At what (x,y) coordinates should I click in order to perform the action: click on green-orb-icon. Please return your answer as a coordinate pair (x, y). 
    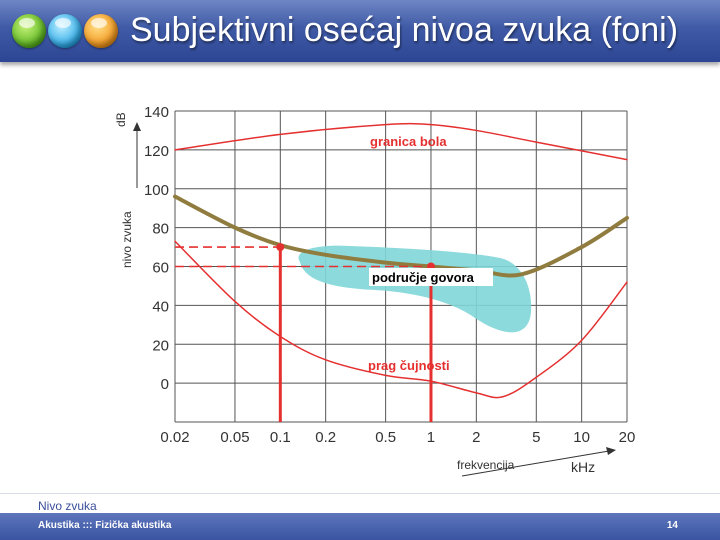
    Looking at the image, I should click on (29, 31).